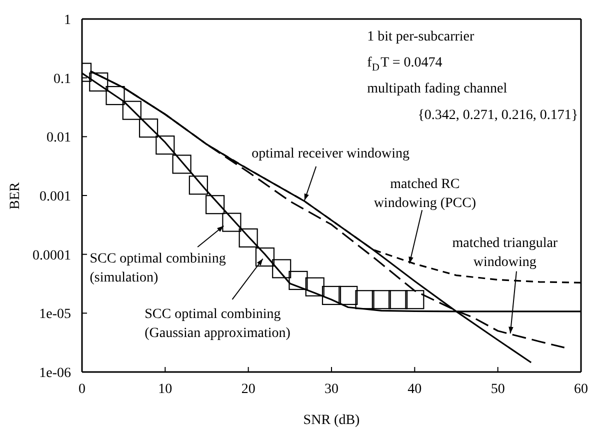 This screenshot has width=602, height=434. What do you see at coordinates (497, 389) in the screenshot?
I see `x-tick-label: 50` at bounding box center [497, 389].